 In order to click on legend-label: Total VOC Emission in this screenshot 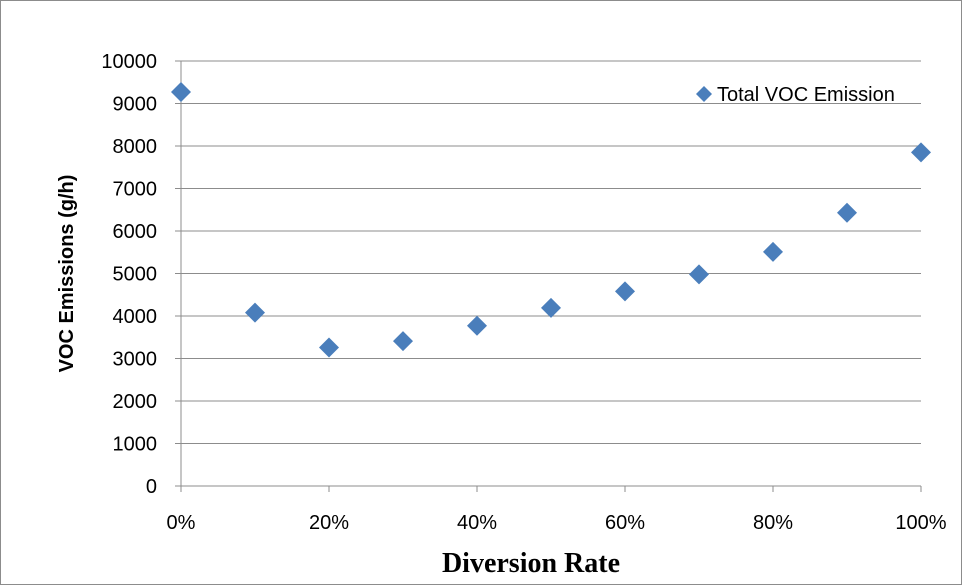, I will do `click(806, 95)`.